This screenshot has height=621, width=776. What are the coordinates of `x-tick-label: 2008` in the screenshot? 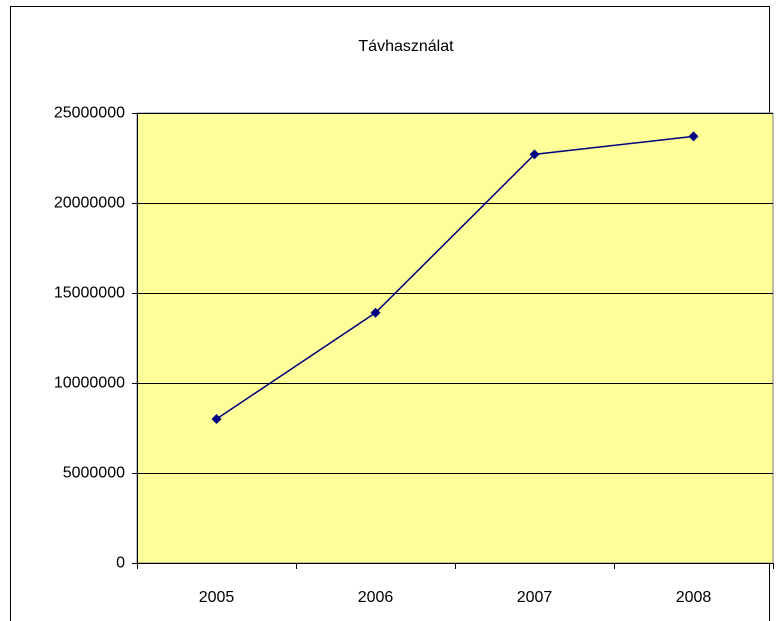 It's located at (694, 597).